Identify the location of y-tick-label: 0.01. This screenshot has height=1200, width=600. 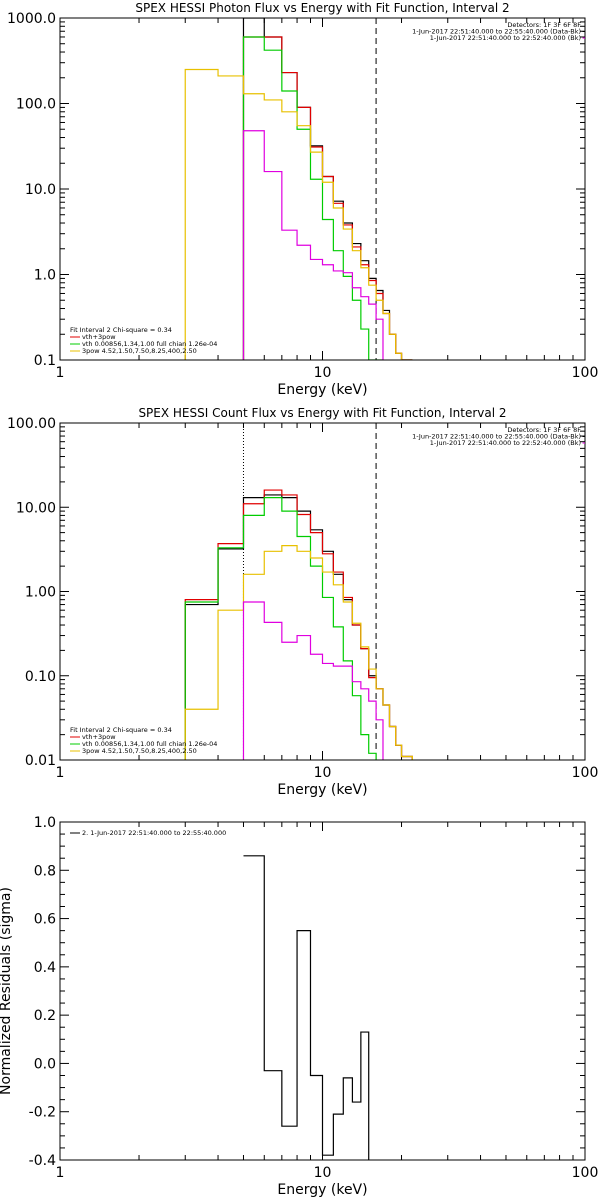
(40, 761).